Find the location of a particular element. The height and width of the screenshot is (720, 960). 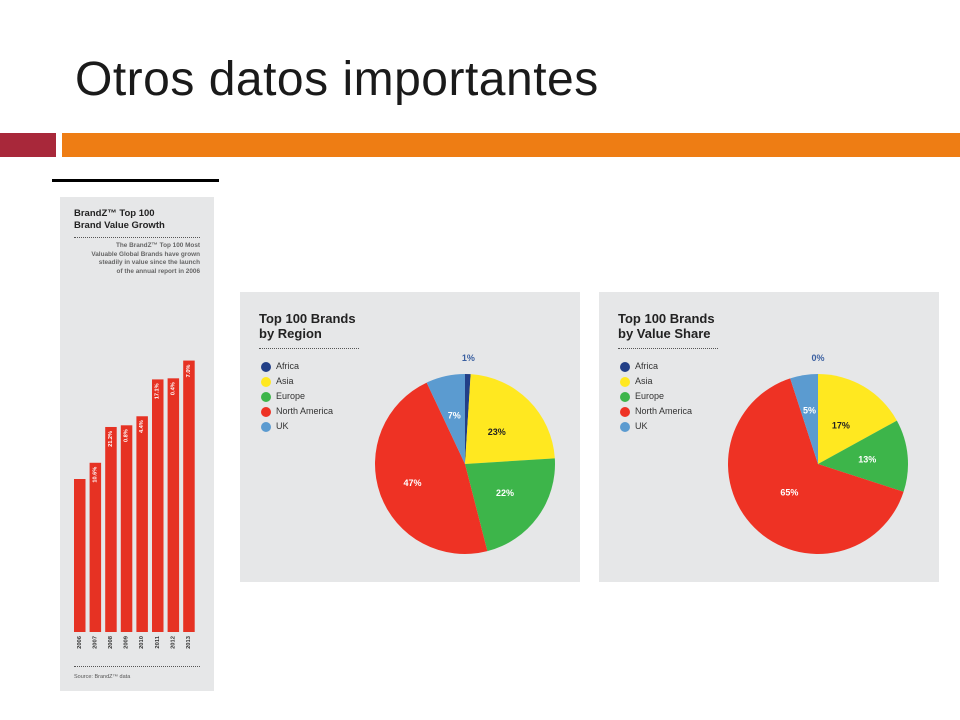

bar-2012 is located at coordinates (173, 505).